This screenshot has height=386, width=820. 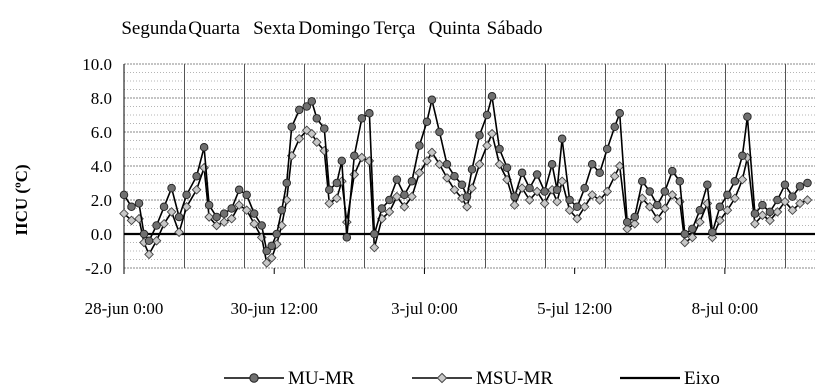 I want to click on legend: MU-MR MSU-MR Eixo, so click(x=472, y=377).